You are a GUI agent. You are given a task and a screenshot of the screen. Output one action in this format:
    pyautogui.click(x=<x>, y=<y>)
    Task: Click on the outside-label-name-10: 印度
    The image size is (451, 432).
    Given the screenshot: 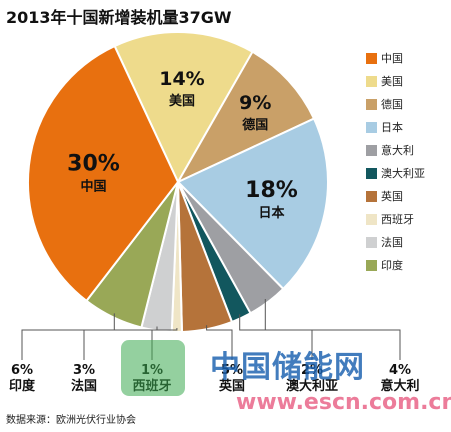 What is the action you would take?
    pyautogui.click(x=22, y=386)
    